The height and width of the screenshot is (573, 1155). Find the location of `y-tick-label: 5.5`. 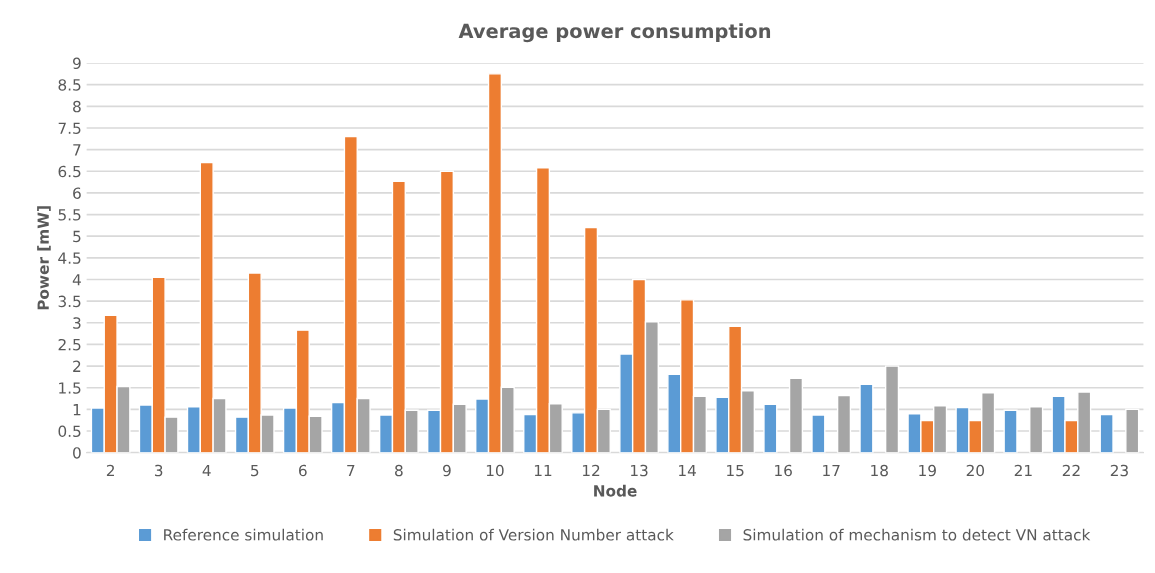

y-tick-label: 5.5 is located at coordinates (69, 215).